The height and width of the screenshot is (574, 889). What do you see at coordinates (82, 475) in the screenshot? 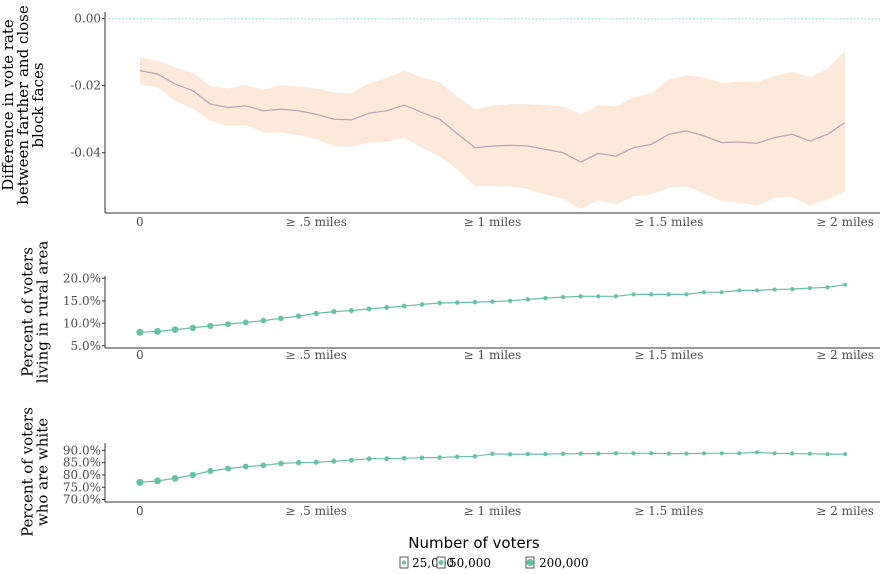
I see `y-tick-label: 80.0%` at bounding box center [82, 475].